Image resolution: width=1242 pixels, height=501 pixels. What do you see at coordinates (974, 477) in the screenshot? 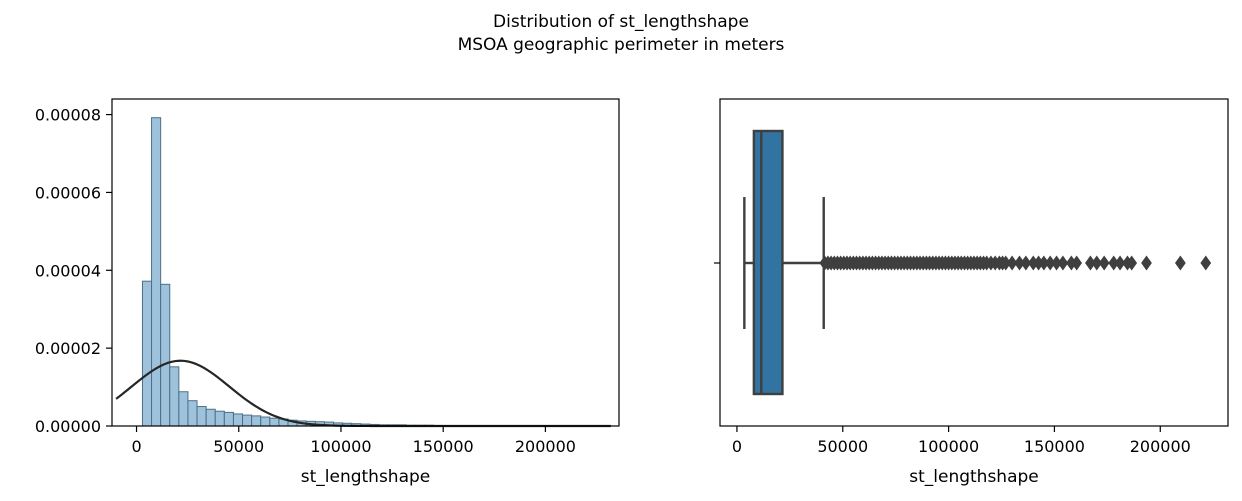
I see `boxplot-x-axis-label: st_lengthshape` at bounding box center [974, 477].